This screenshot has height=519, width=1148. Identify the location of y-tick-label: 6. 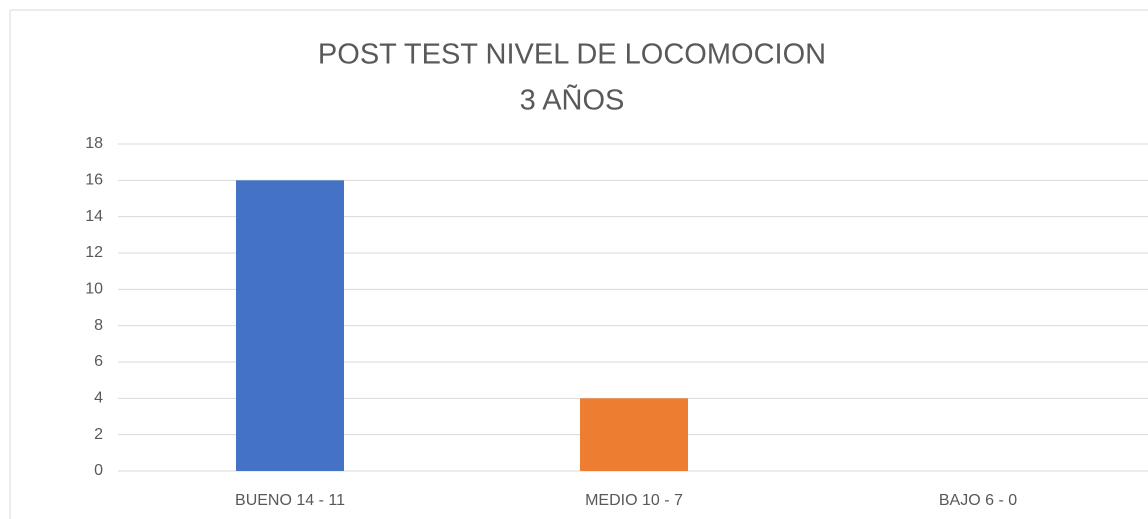
(98, 361).